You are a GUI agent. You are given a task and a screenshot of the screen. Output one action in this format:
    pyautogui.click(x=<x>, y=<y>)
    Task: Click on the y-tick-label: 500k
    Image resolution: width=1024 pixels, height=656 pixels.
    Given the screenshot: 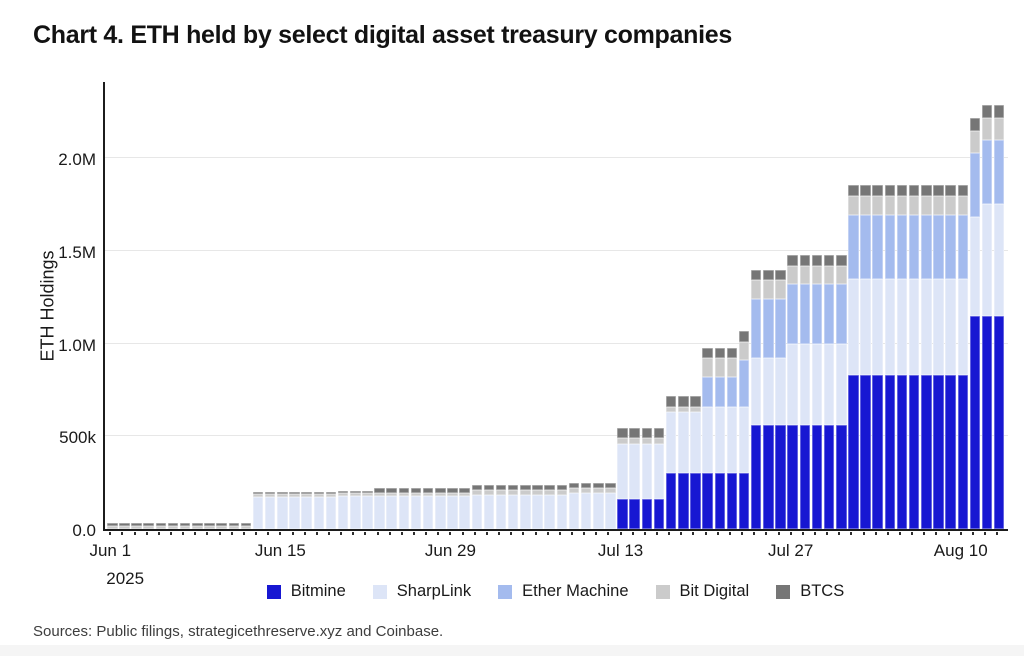 What is the action you would take?
    pyautogui.click(x=77, y=438)
    